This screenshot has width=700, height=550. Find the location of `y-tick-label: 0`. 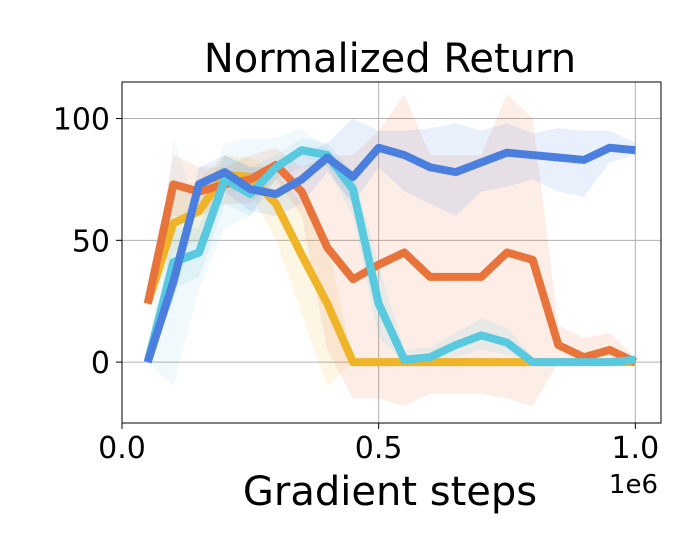

y-tick-label: 0 is located at coordinates (100, 363).